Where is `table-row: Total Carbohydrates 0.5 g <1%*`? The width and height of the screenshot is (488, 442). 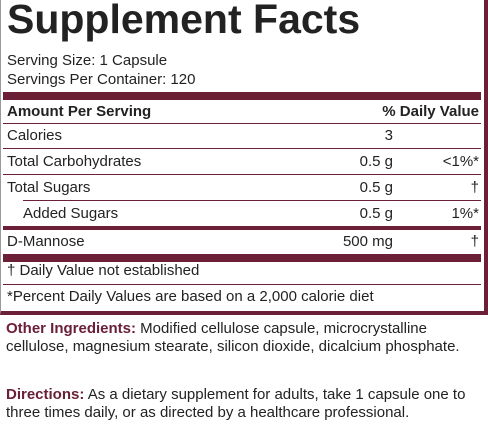
table-row: Total Carbohydrates 0.5 g <1%* is located at coordinates (242, 162).